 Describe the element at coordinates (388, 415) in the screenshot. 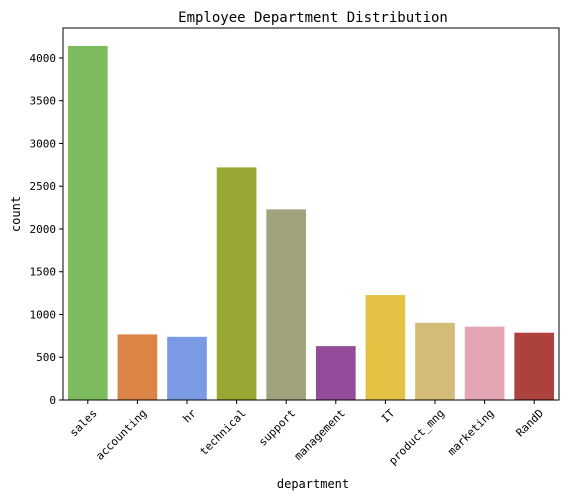

I see `x-tick-label-IT: IT` at that location.